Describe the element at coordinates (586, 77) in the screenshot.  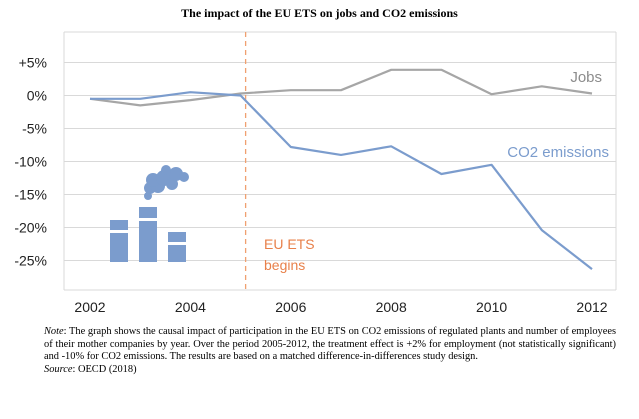
I see `series-label-jobs: Jobs` at that location.